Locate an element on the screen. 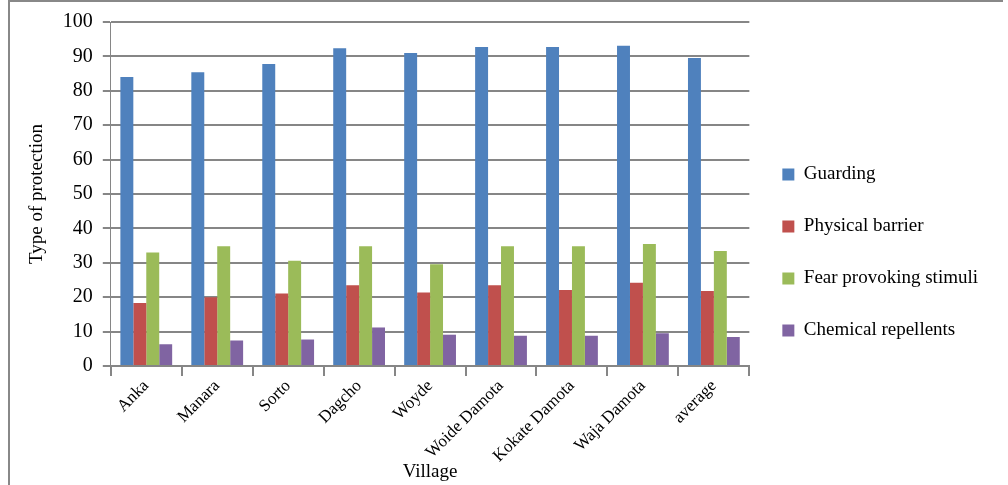 The image size is (1008, 485). y-tick-label: 40 is located at coordinates (82, 226).